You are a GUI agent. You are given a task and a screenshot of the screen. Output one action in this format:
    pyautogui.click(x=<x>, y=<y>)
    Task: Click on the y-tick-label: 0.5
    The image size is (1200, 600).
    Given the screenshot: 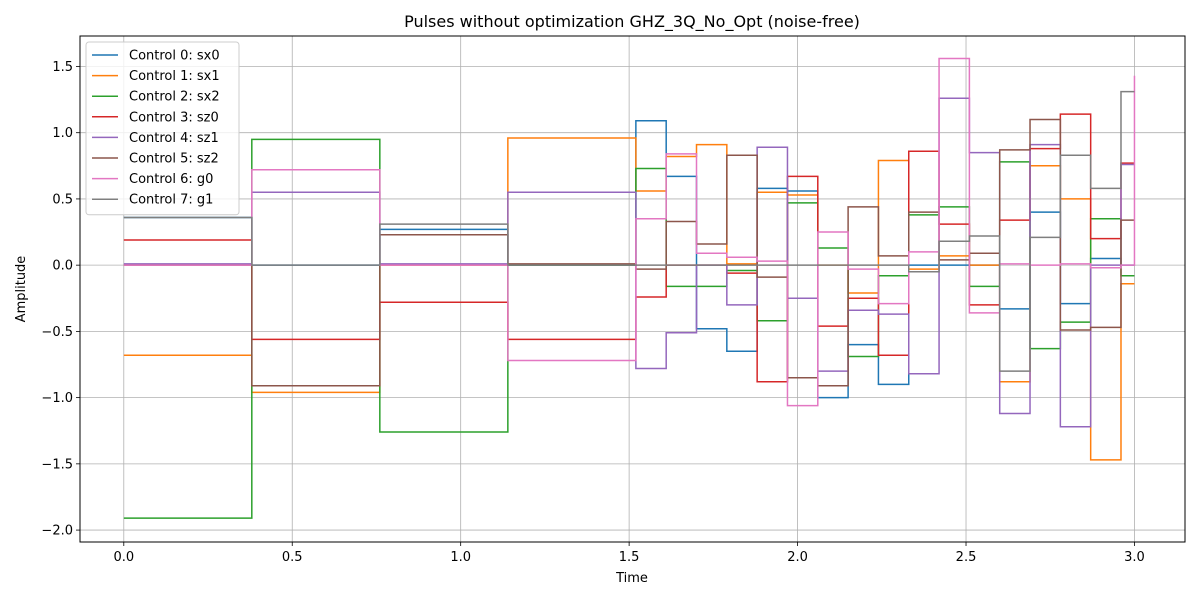 What is the action you would take?
    pyautogui.click(x=62, y=199)
    